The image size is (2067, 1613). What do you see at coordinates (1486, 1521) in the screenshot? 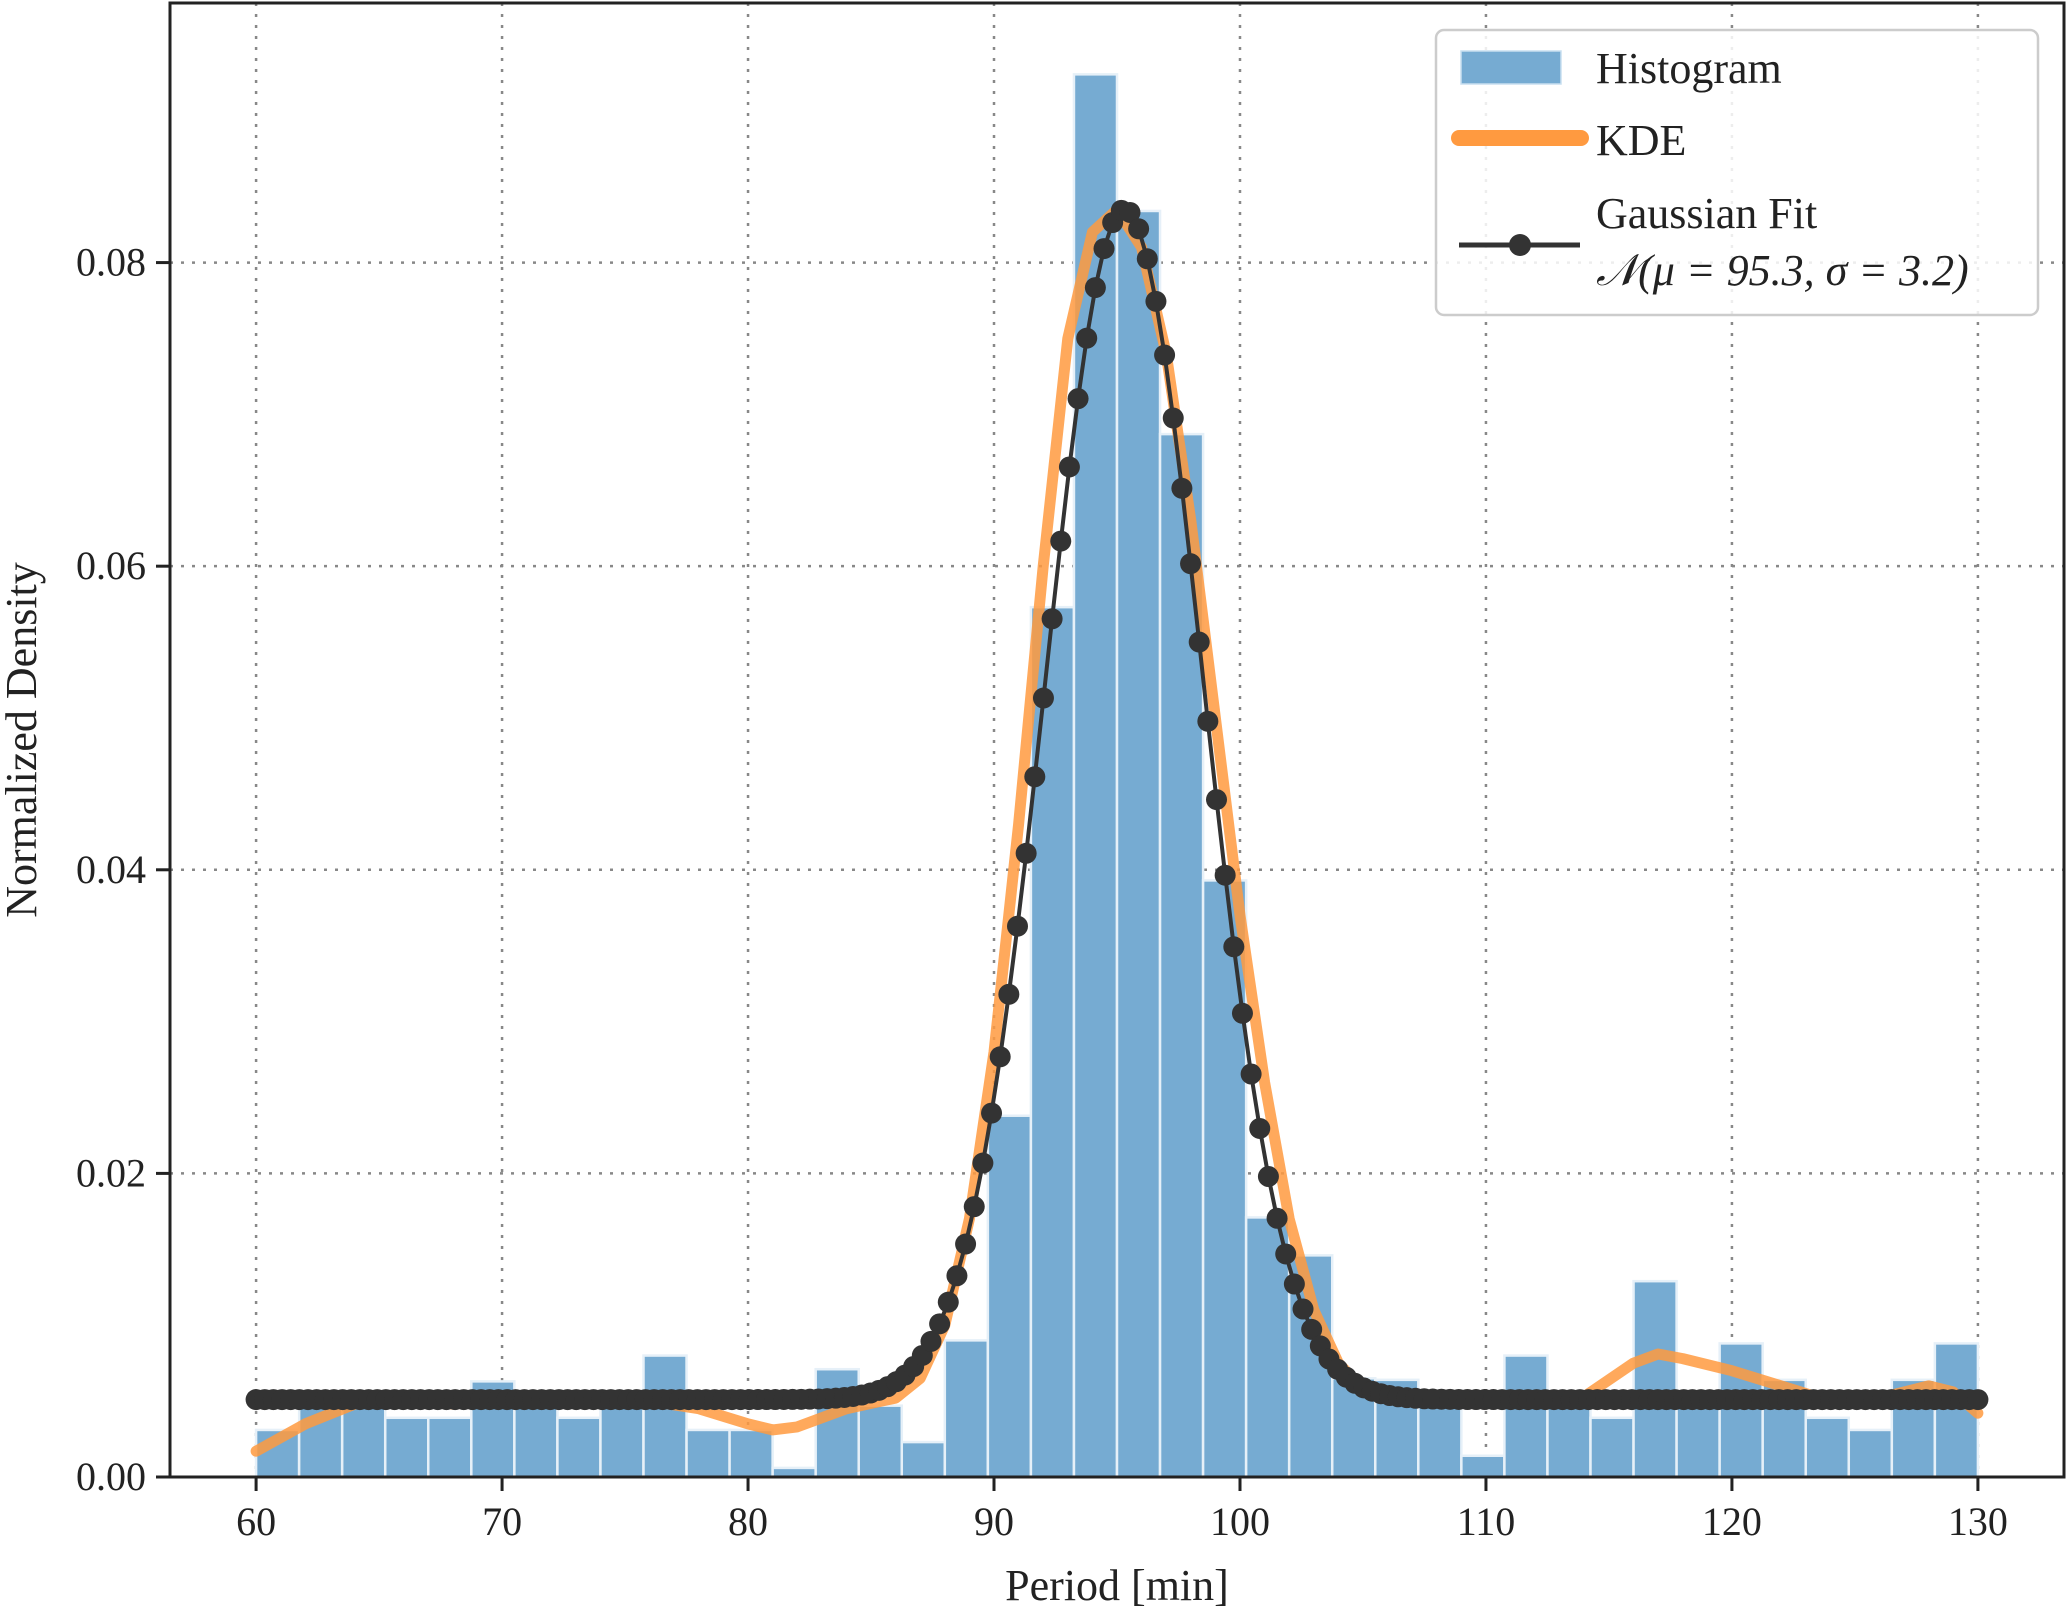
I see `x-tick-label: 110` at bounding box center [1486, 1521].